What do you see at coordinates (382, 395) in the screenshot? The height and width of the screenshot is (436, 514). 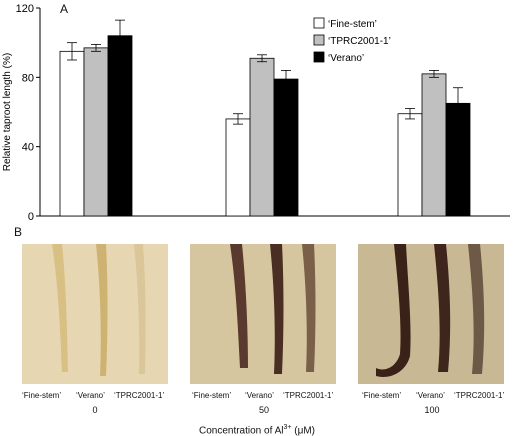 I see `root-label-100-fine-stem: ‘Fine-stem’` at bounding box center [382, 395].